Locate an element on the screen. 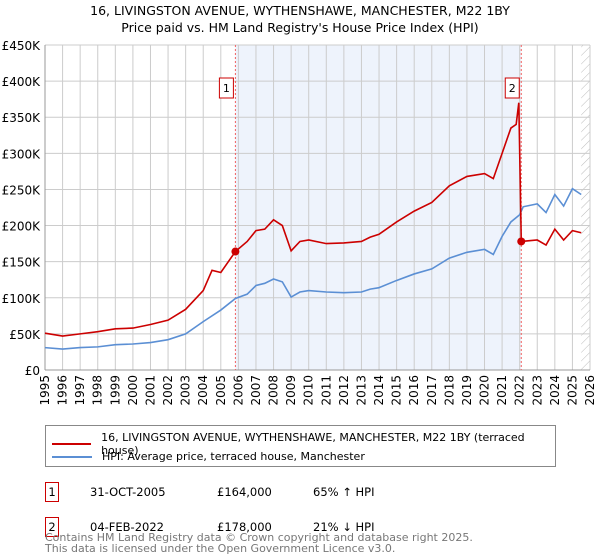 The image size is (600, 560). x-tick-label: 2009 is located at coordinates (291, 390).